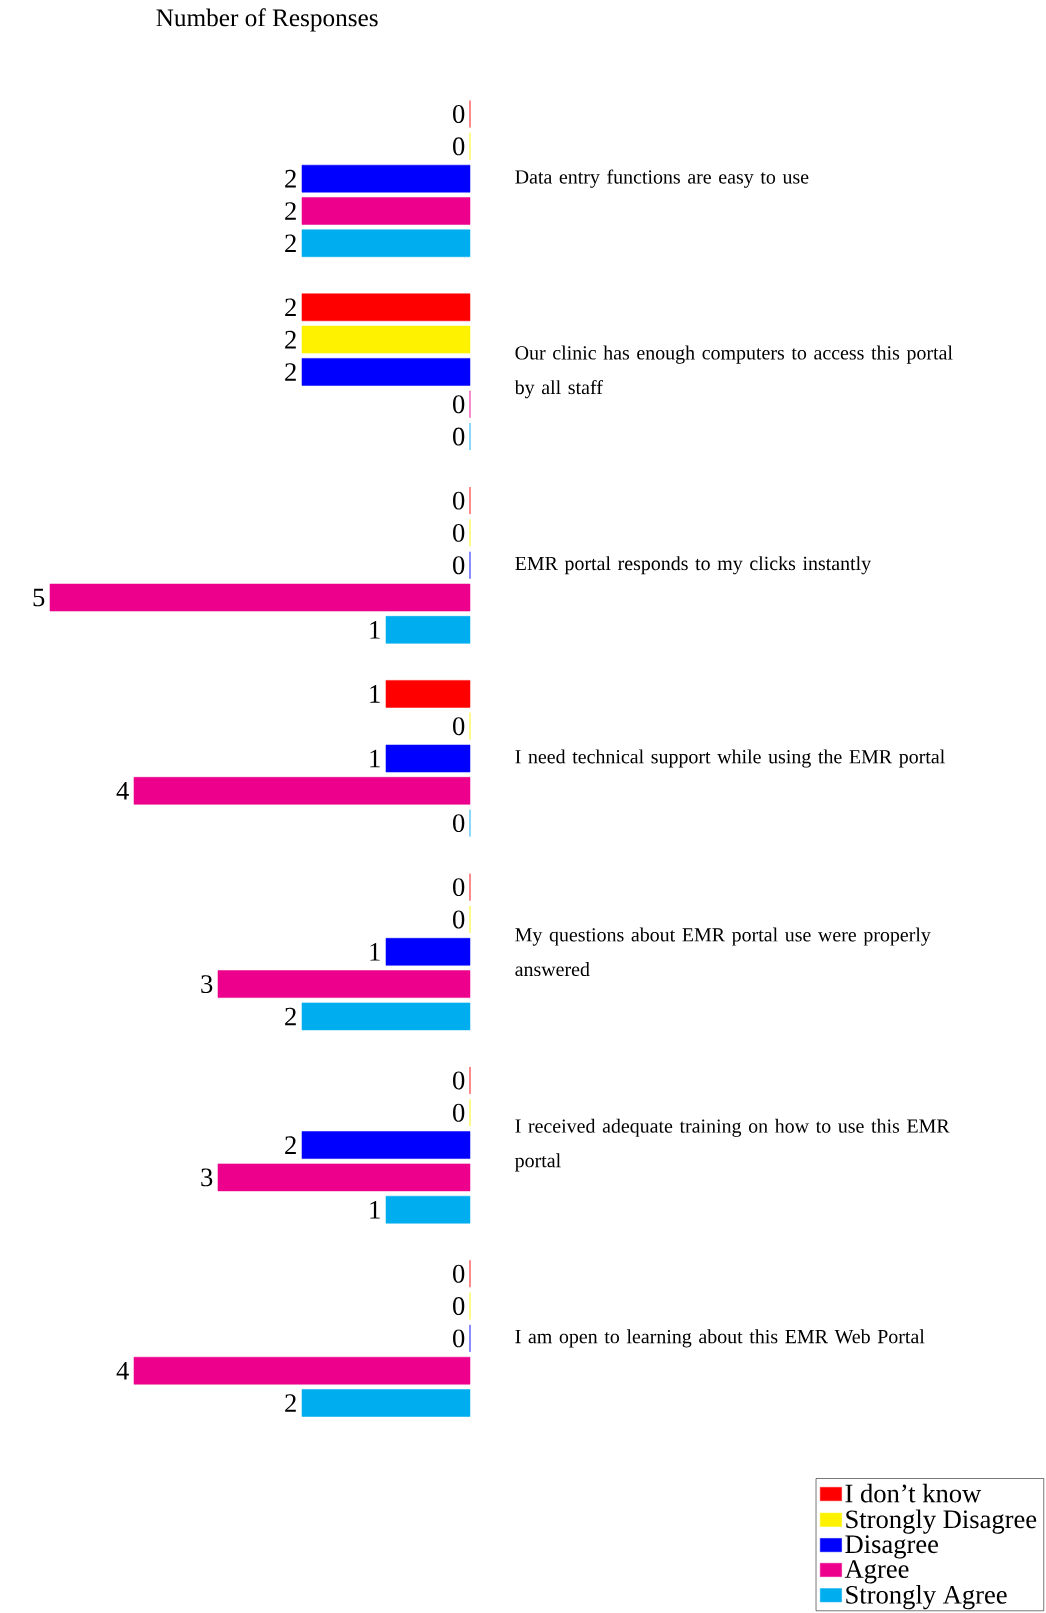 The width and height of the screenshot is (1046, 1613). Describe the element at coordinates (267, 20) in the screenshot. I see `chart-title: Number of Responses` at that location.